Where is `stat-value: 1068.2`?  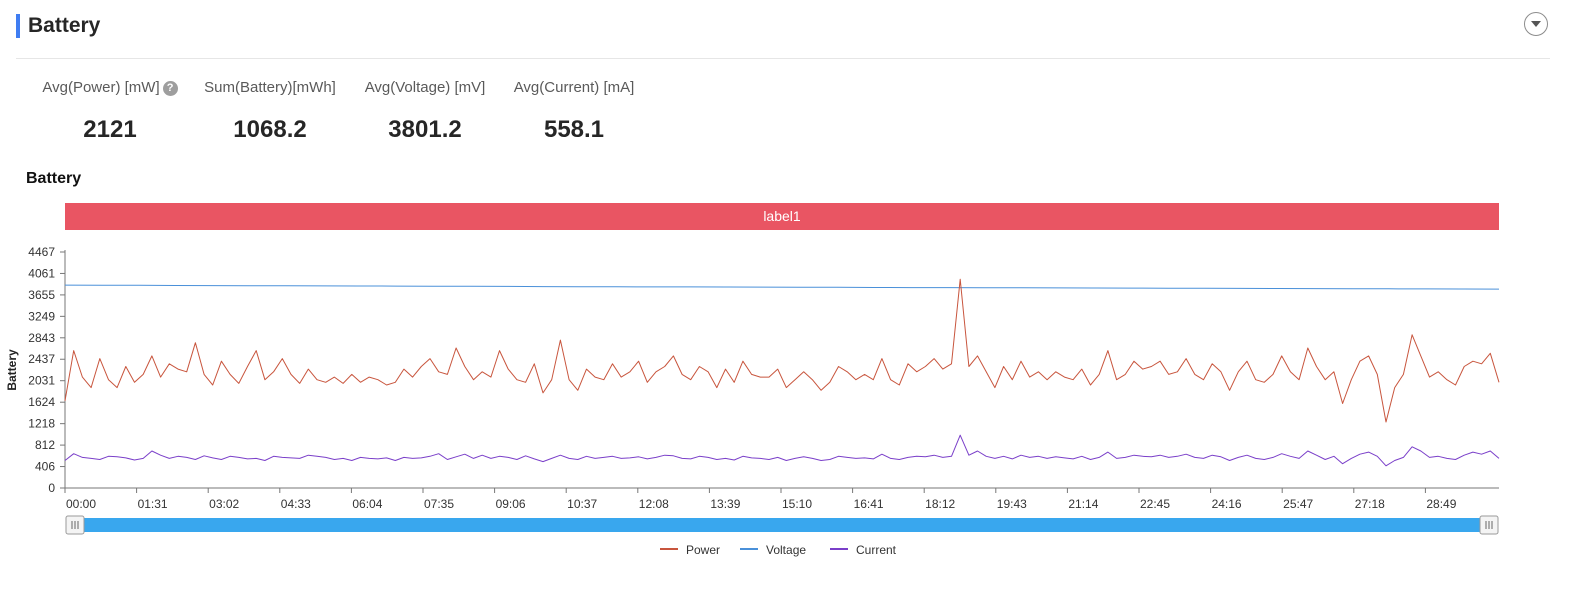
stat-value: 1068.2 is located at coordinates (270, 129).